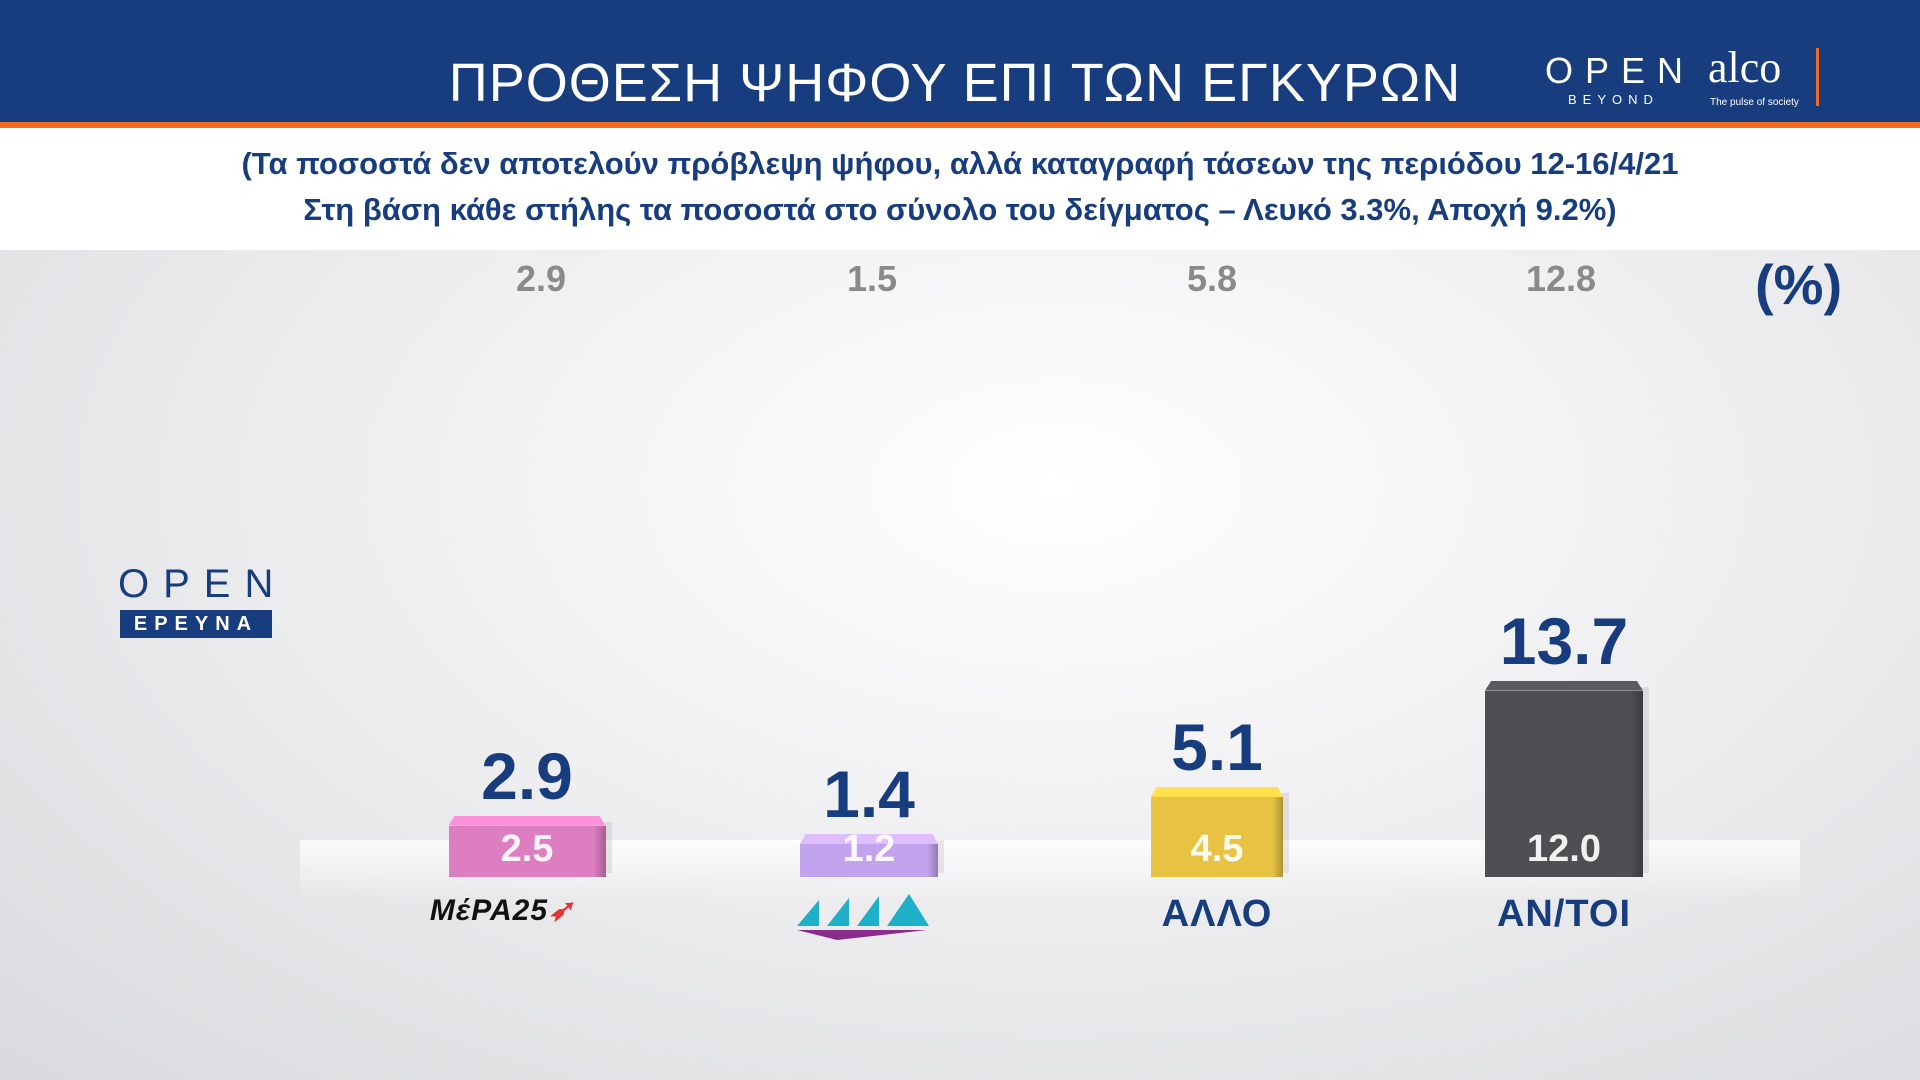 This screenshot has width=1920, height=1080. Describe the element at coordinates (1212, 278) in the screenshot. I see `top-row-value: 5.8` at that location.